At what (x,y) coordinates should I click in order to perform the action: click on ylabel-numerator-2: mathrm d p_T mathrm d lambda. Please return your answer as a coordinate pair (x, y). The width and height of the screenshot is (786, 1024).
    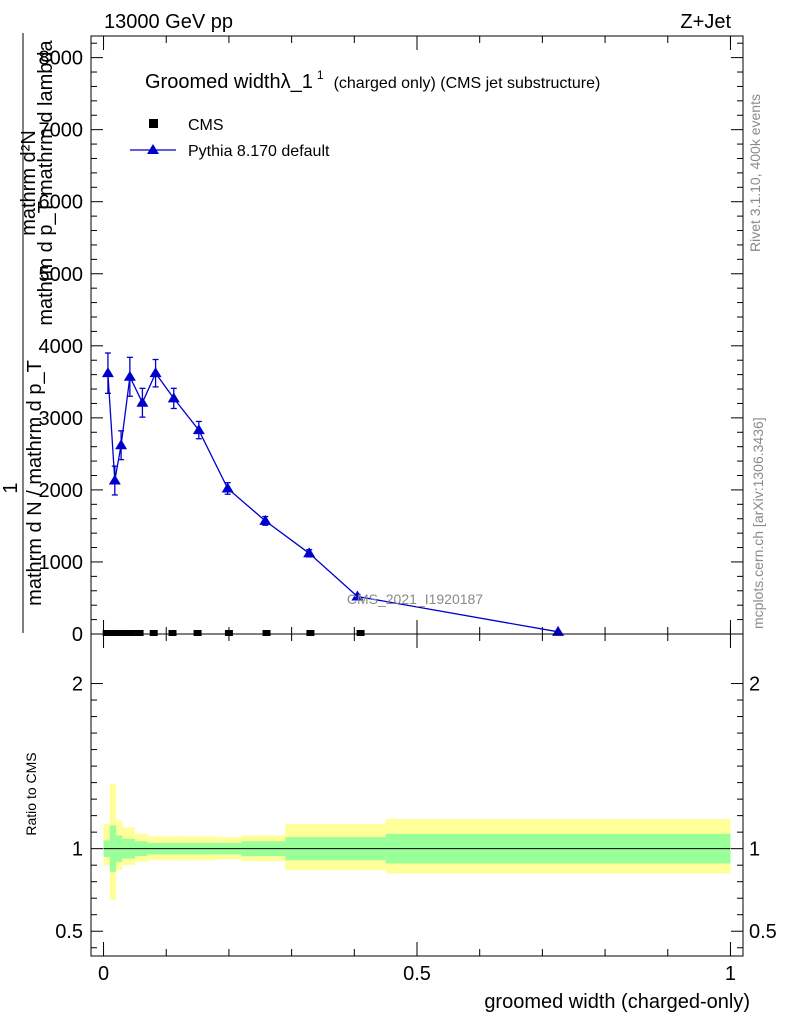
    Looking at the image, I should click on (46, 182).